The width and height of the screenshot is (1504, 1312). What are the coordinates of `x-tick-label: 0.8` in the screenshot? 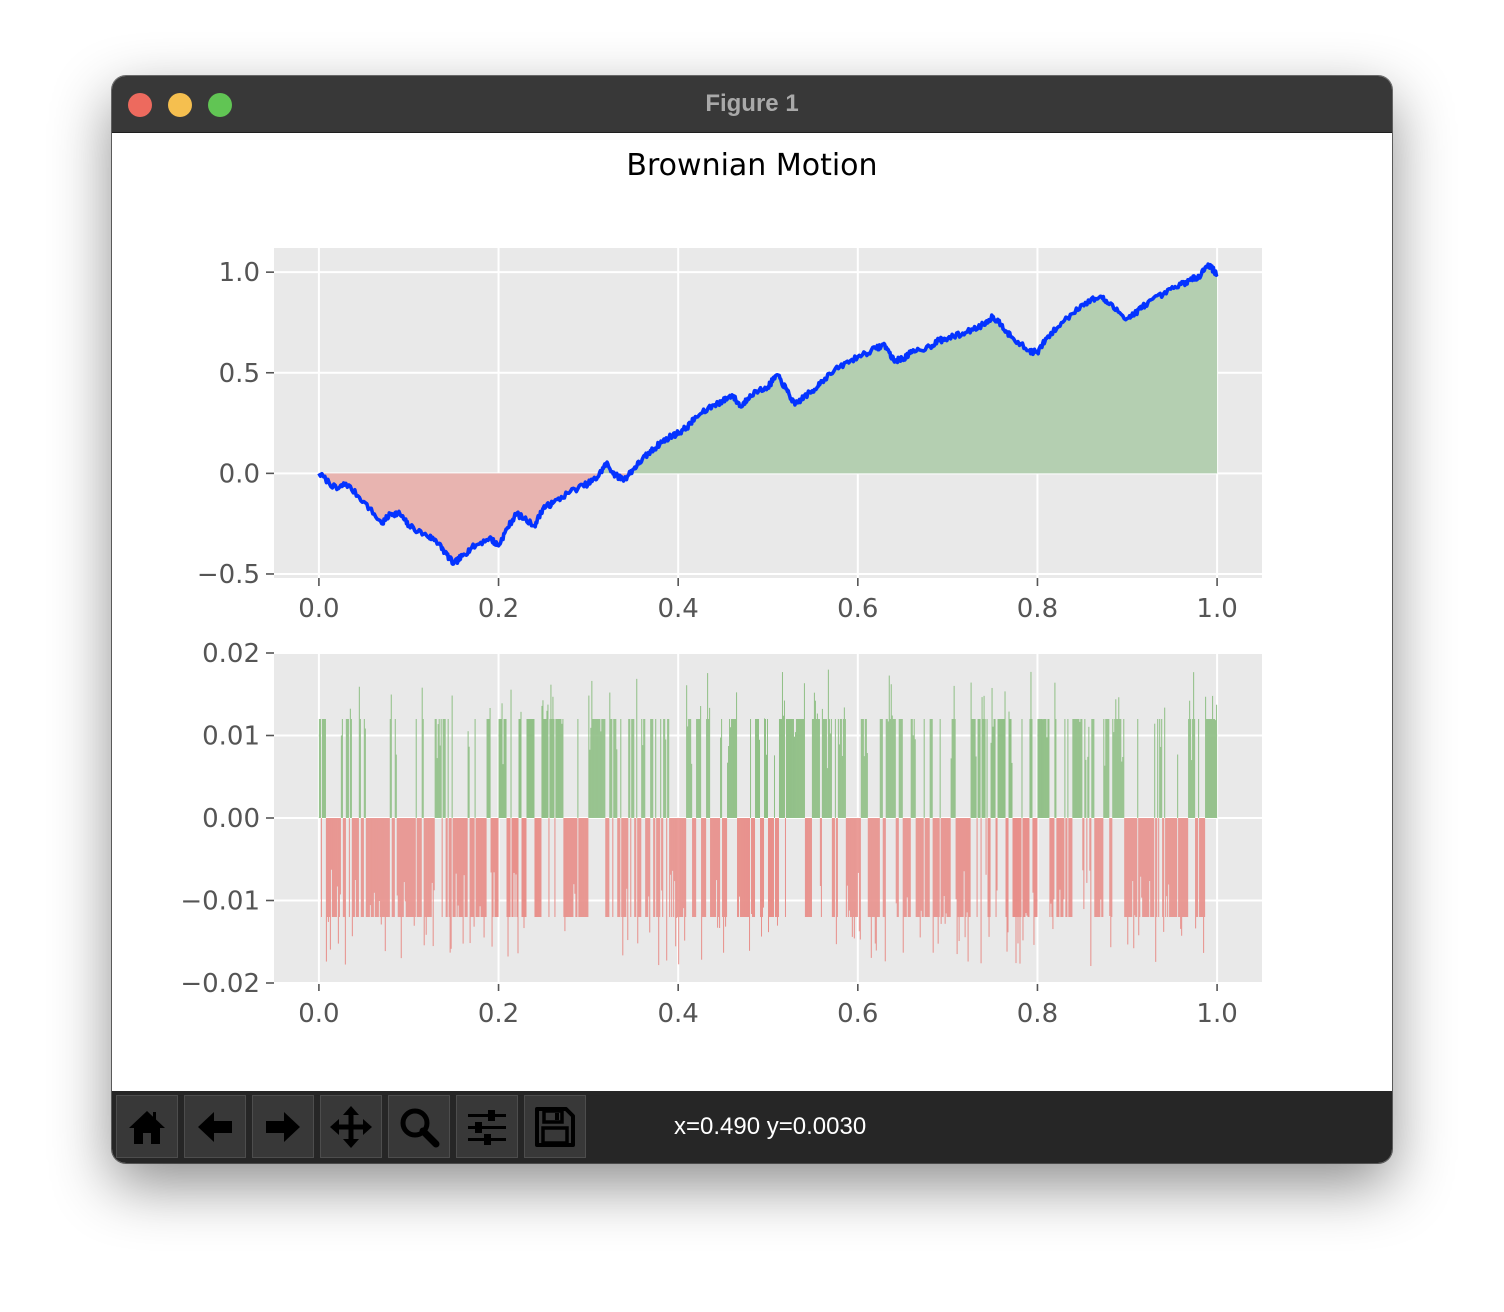 It's located at (1037, 609).